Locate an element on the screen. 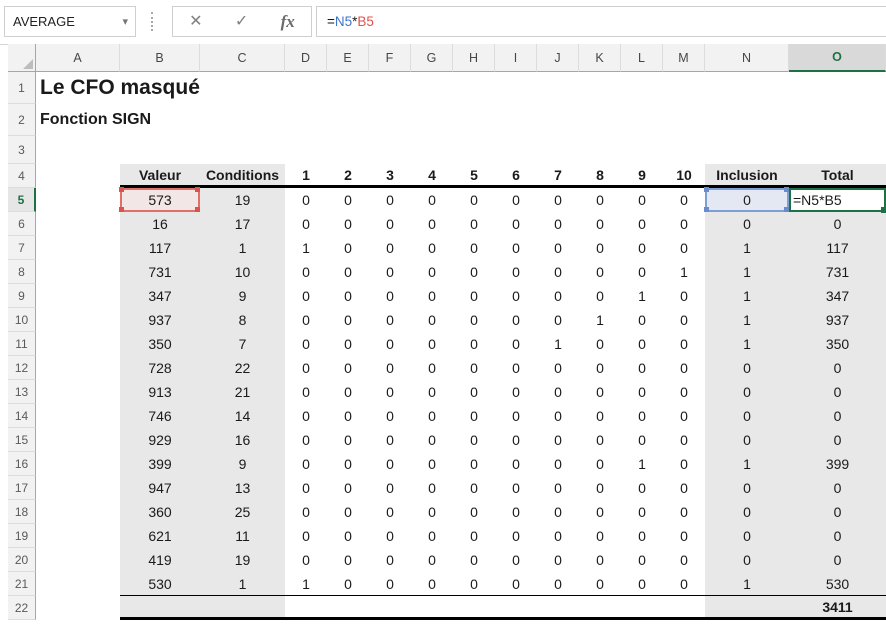  cell-H13: 0 is located at coordinates (474, 392).